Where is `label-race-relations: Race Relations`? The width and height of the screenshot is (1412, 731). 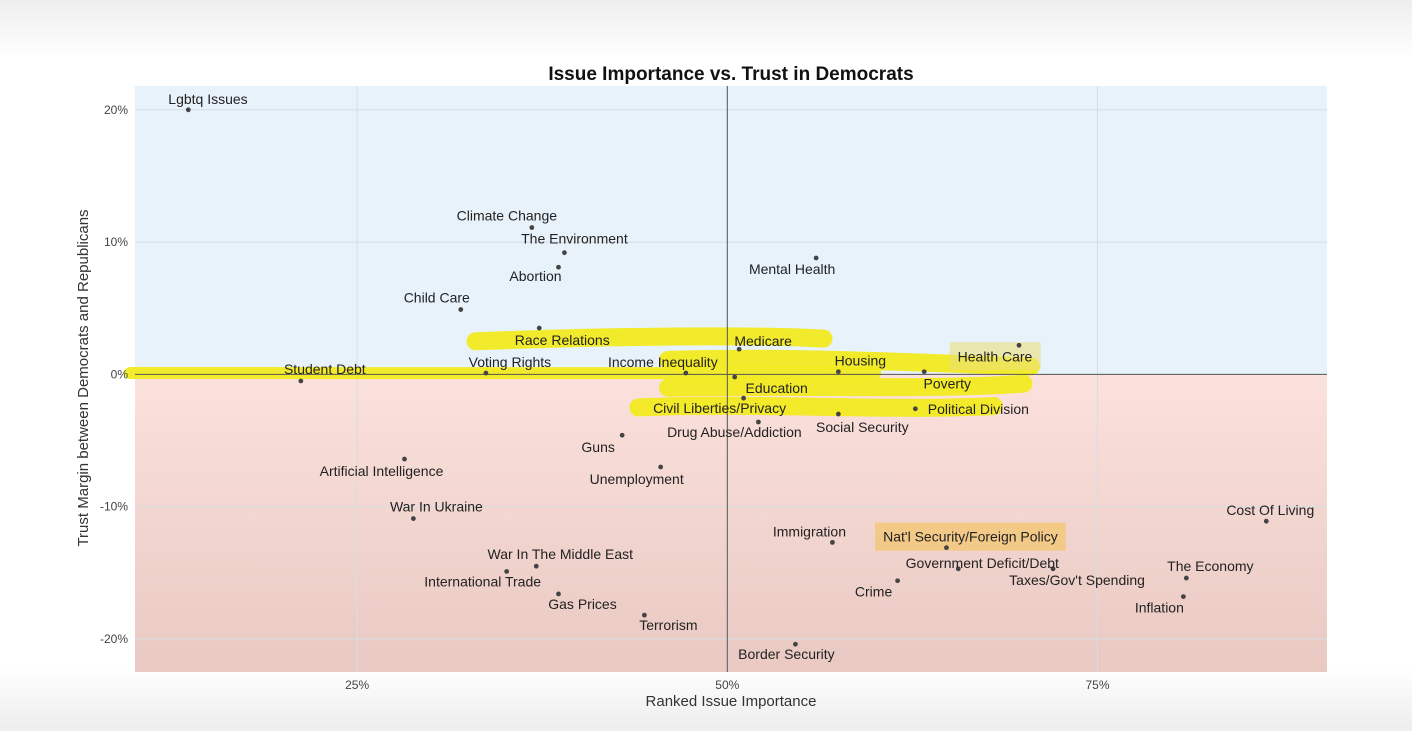 label-race-relations: Race Relations is located at coordinates (562, 340).